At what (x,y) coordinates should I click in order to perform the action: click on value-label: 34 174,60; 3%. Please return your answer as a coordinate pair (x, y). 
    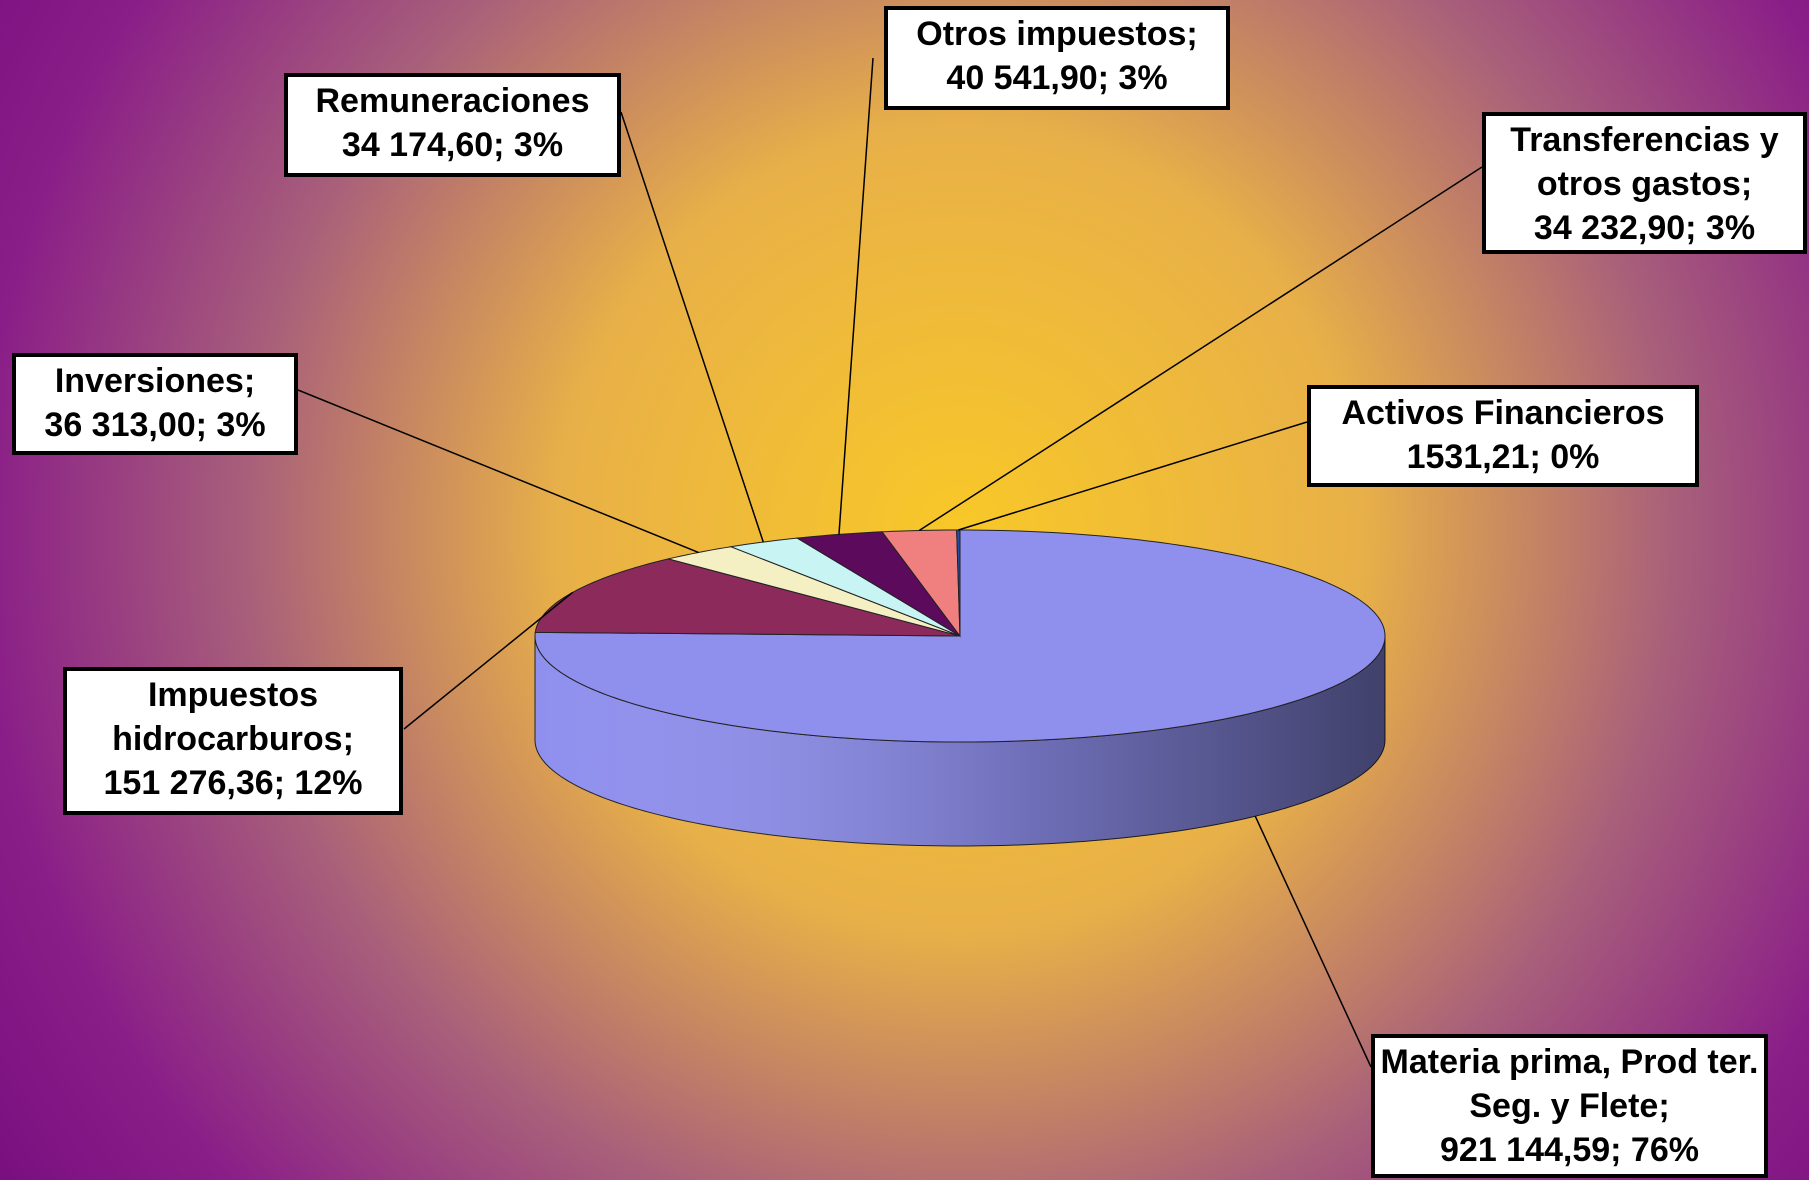
    Looking at the image, I should click on (452, 145).